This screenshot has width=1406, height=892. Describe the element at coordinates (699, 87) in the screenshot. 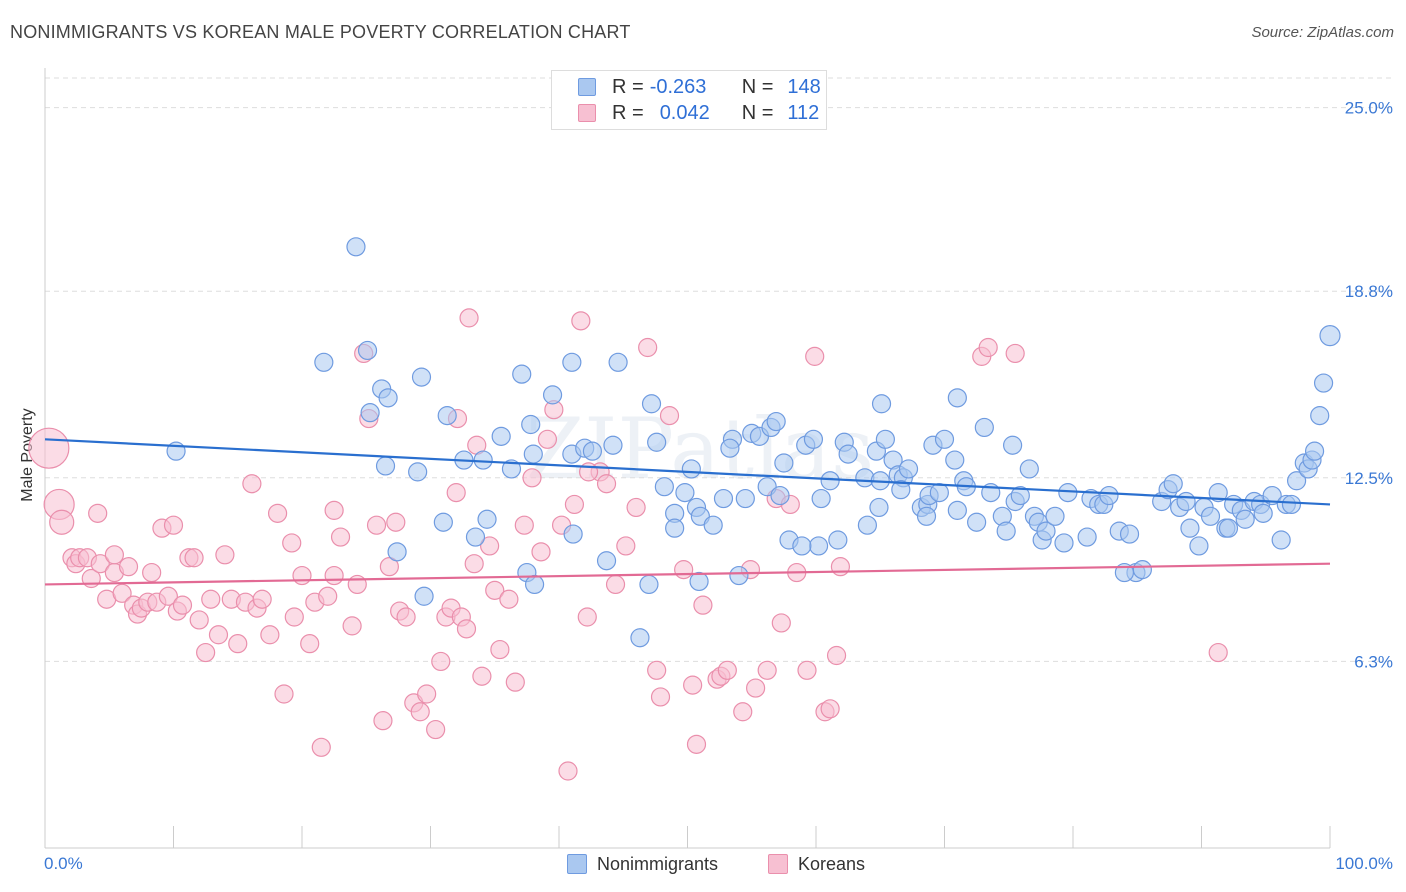

I see `legend-row-nonimmigrants: R = -0.263 N = 148` at that location.